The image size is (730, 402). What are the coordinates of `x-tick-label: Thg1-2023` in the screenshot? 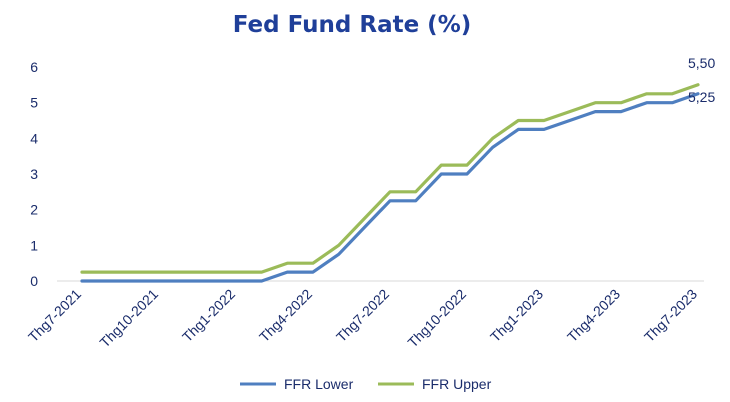 It's located at (516, 315).